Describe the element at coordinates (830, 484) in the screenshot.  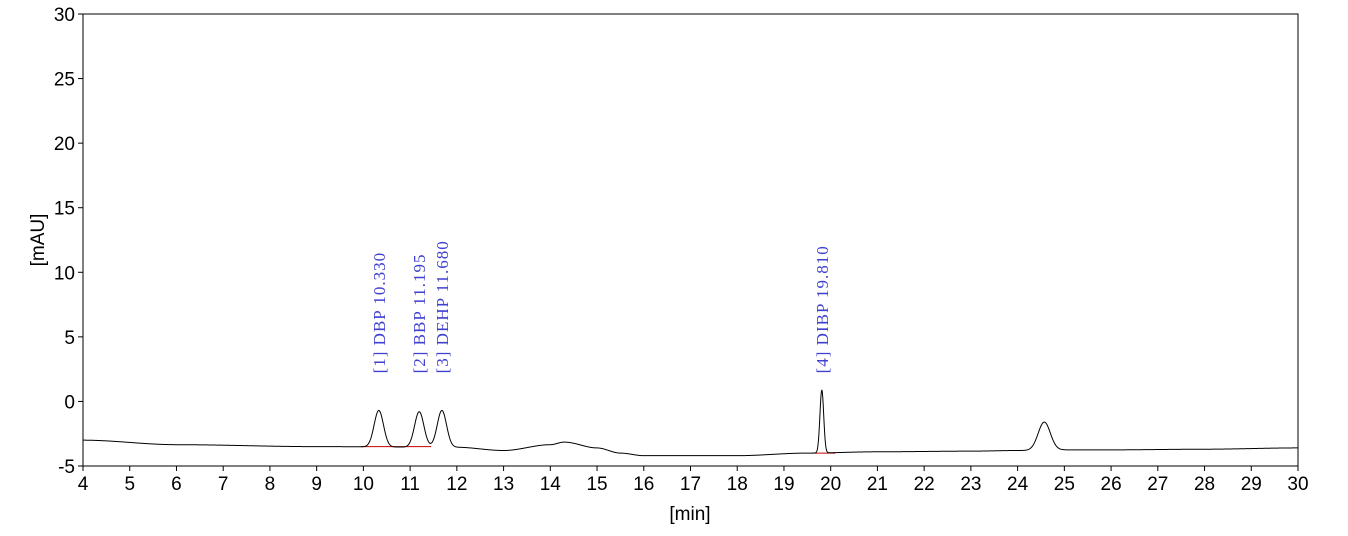
I see `x-tick-label: 20` at that location.